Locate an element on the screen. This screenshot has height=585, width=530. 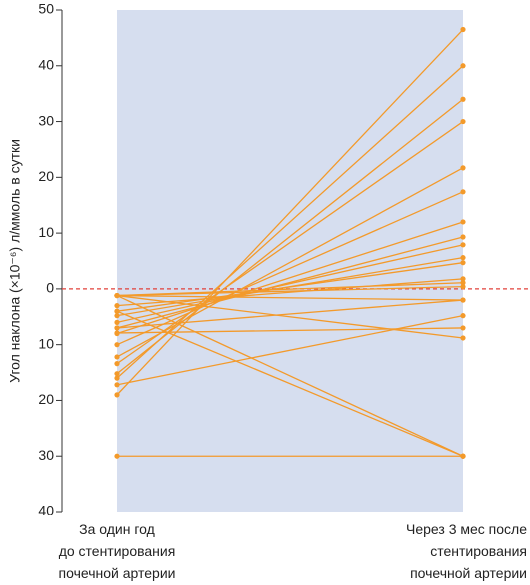
y-tick-label: 50 is located at coordinates (46, 9).